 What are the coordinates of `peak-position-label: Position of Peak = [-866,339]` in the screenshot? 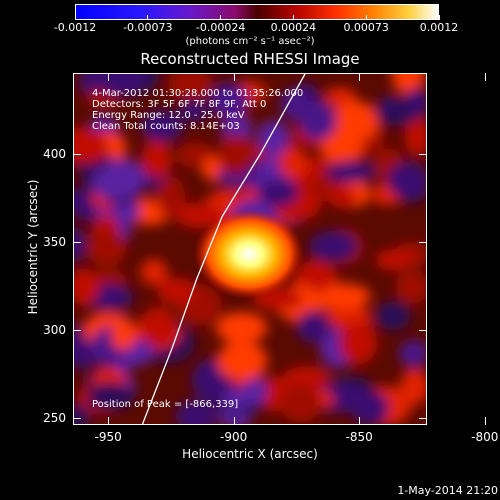 It's located at (165, 404).